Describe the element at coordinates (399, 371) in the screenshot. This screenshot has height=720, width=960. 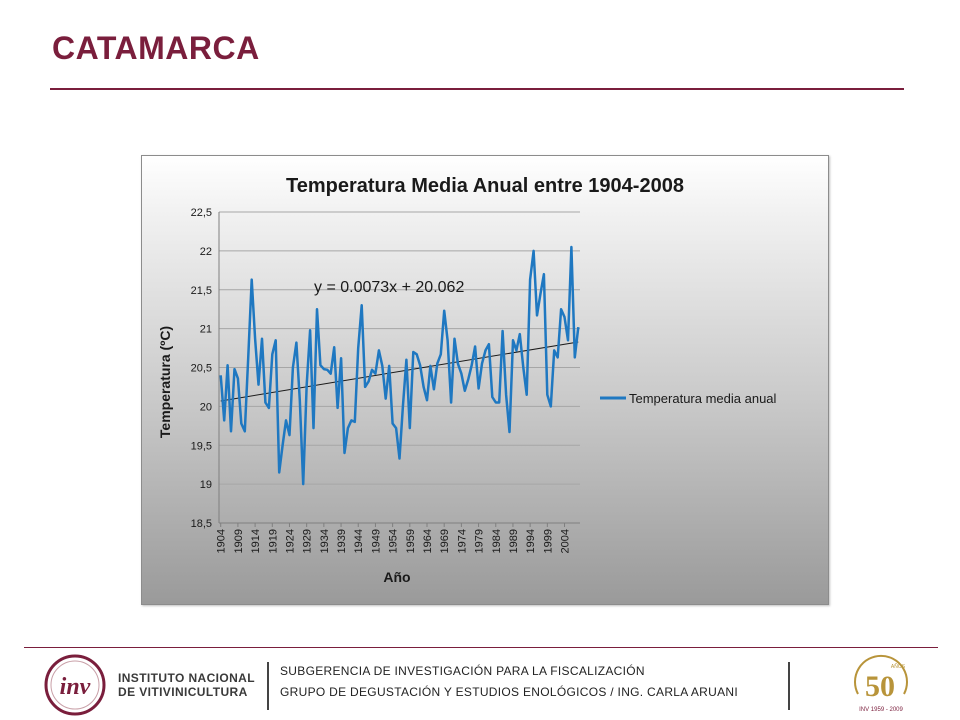
I see `trendline` at that location.